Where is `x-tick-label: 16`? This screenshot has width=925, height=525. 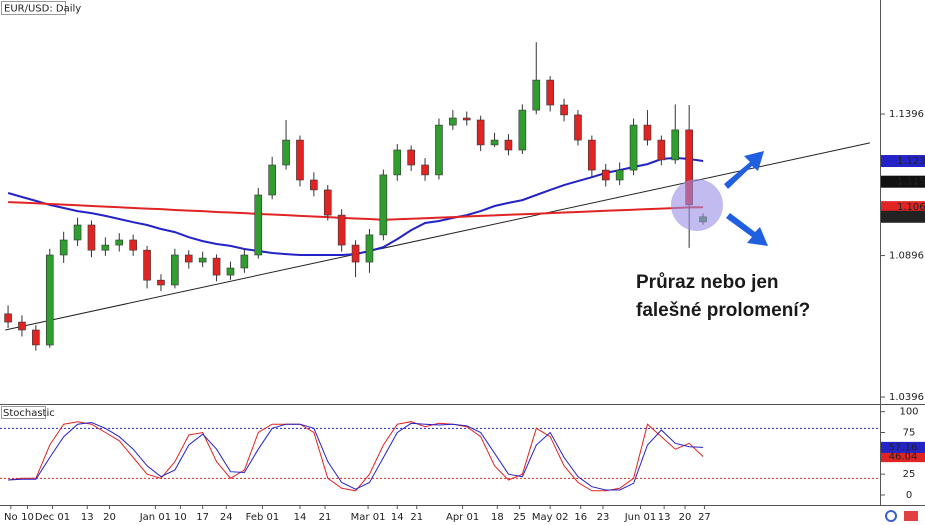
x-tick-label: 16 is located at coordinates (580, 517).